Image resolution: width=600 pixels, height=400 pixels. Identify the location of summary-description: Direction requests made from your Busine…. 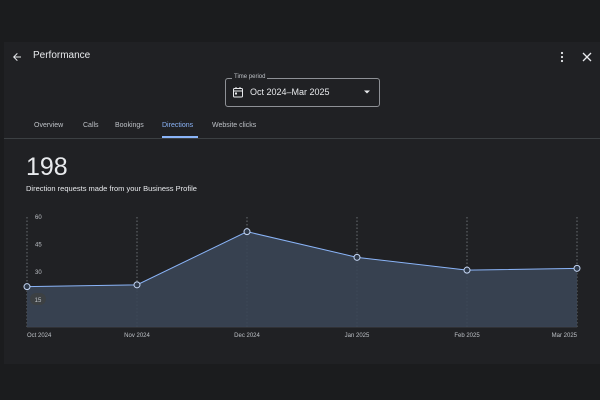
(111, 188).